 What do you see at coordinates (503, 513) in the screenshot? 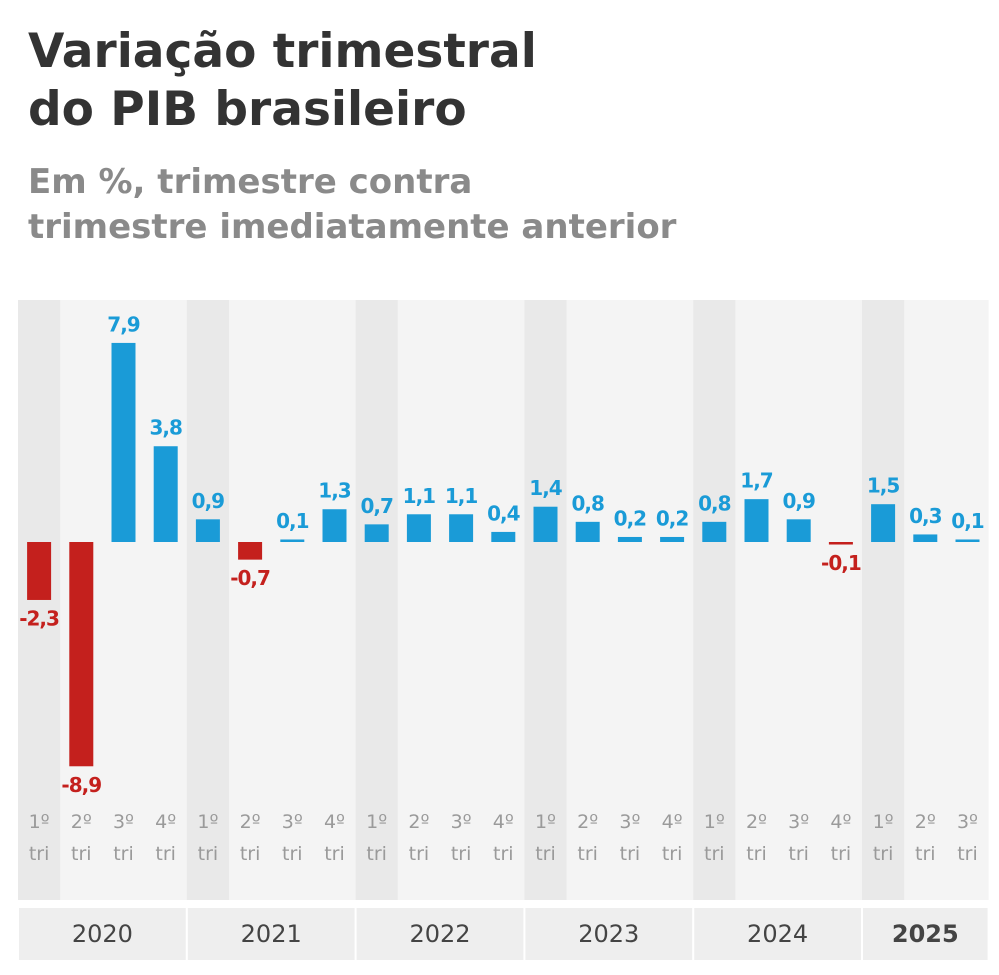
I see `value-label: 0,4` at bounding box center [503, 513].